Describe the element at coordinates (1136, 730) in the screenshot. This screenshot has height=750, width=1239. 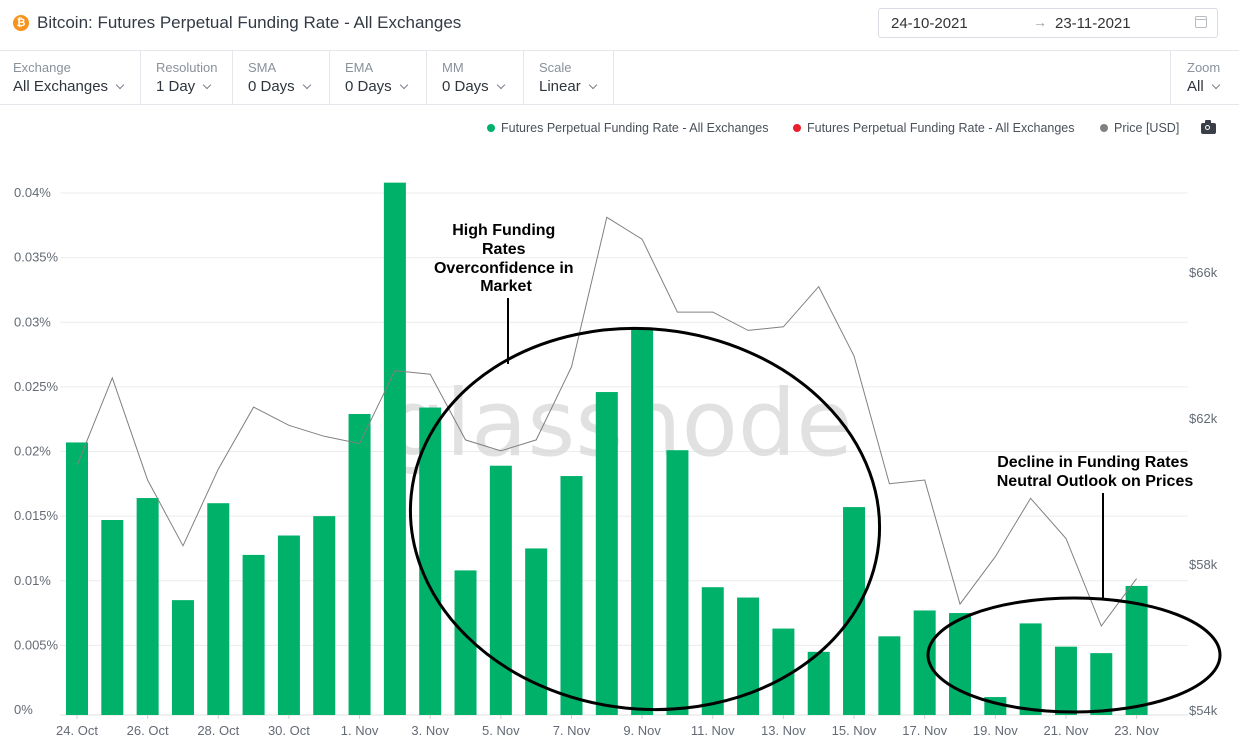
I see `x-tick-label: 23. Nov` at that location.